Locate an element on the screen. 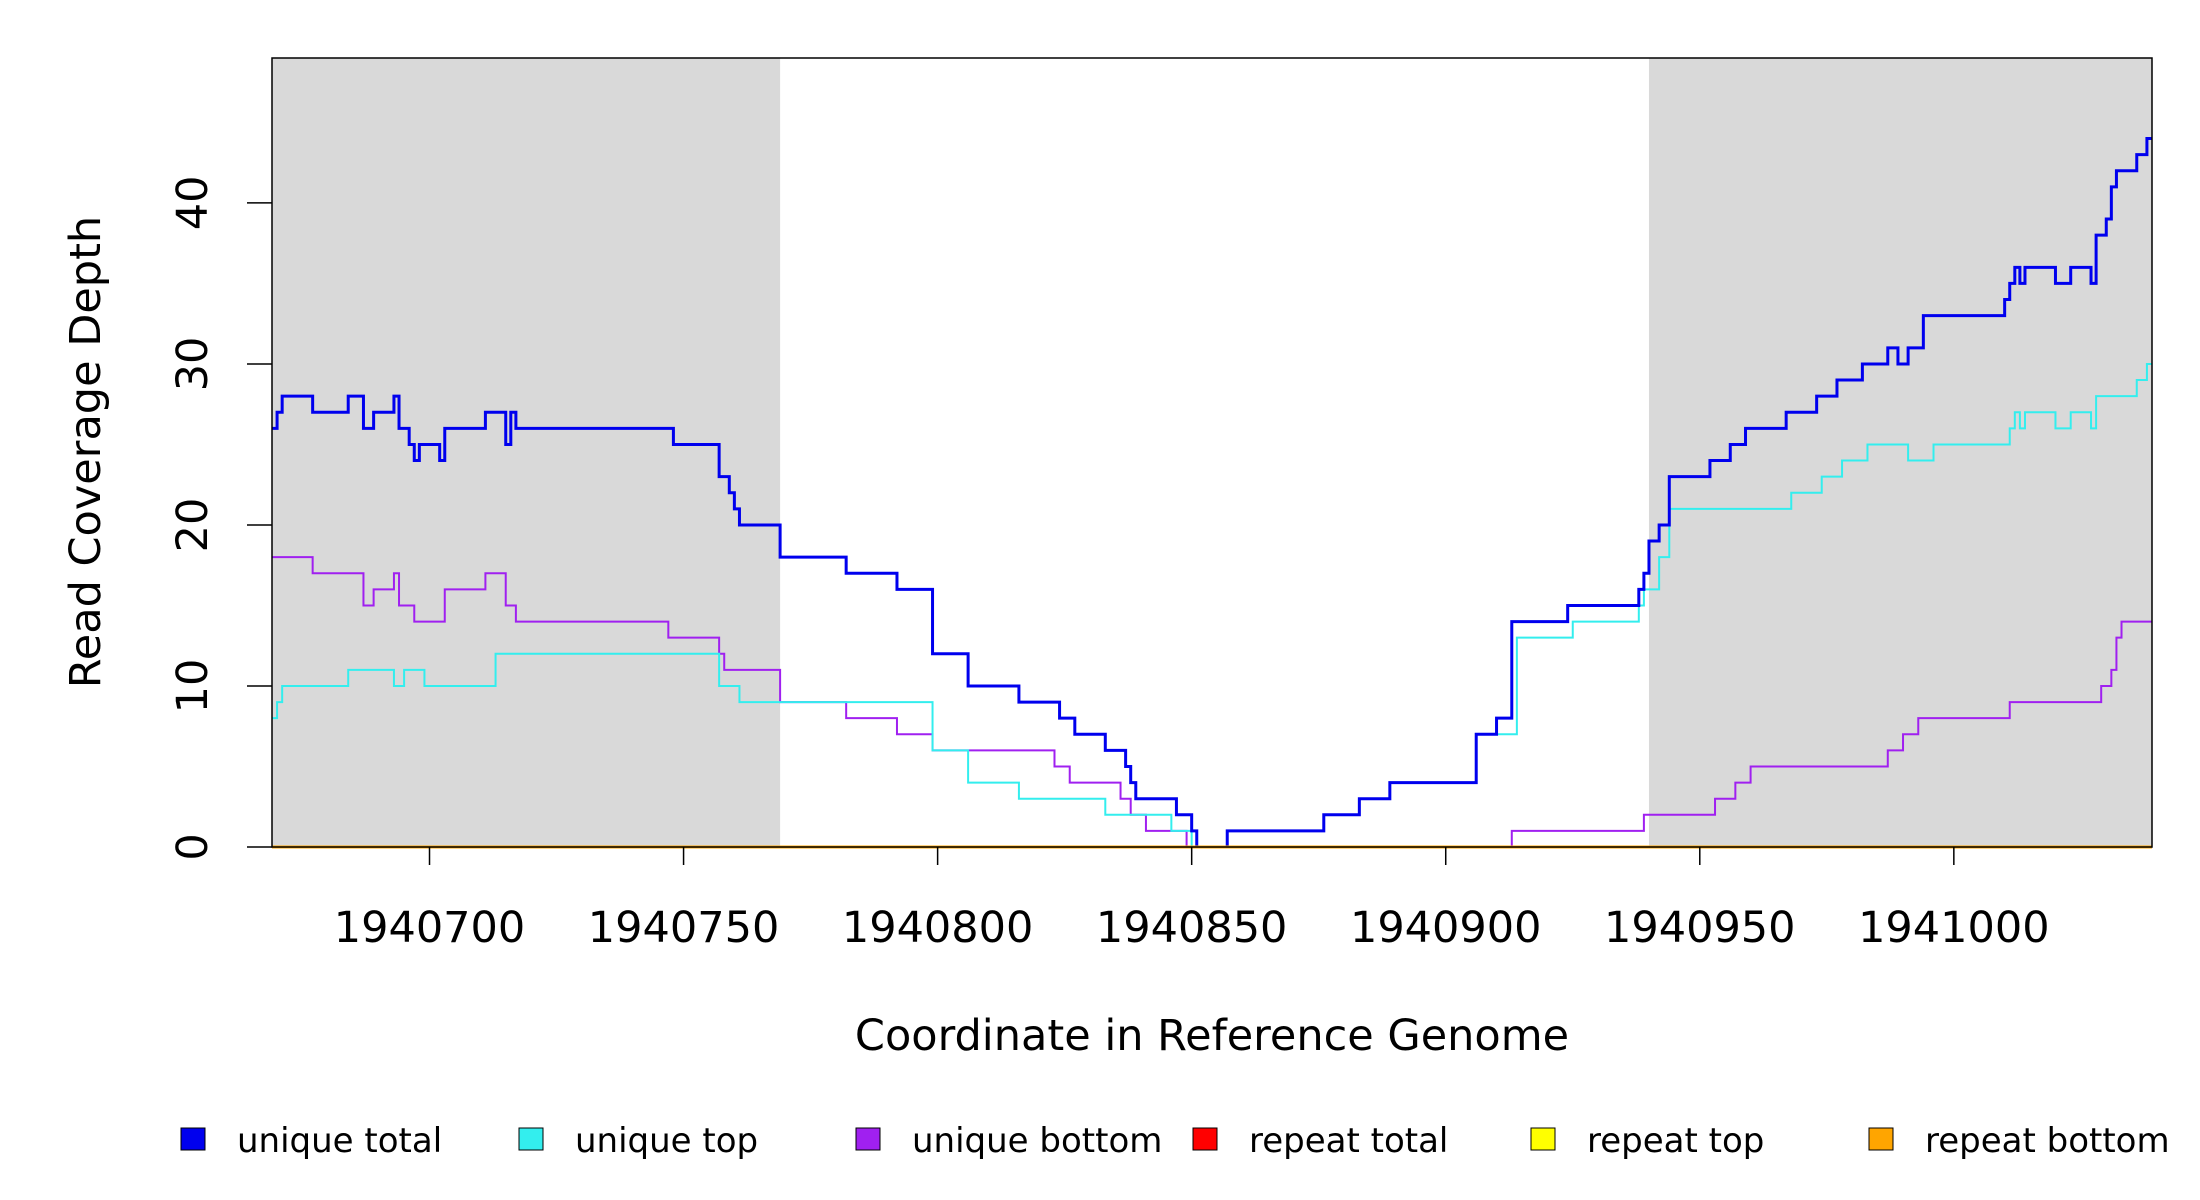 The width and height of the screenshot is (2200, 1200). legend-label: repeat top is located at coordinates (1675, 1141).